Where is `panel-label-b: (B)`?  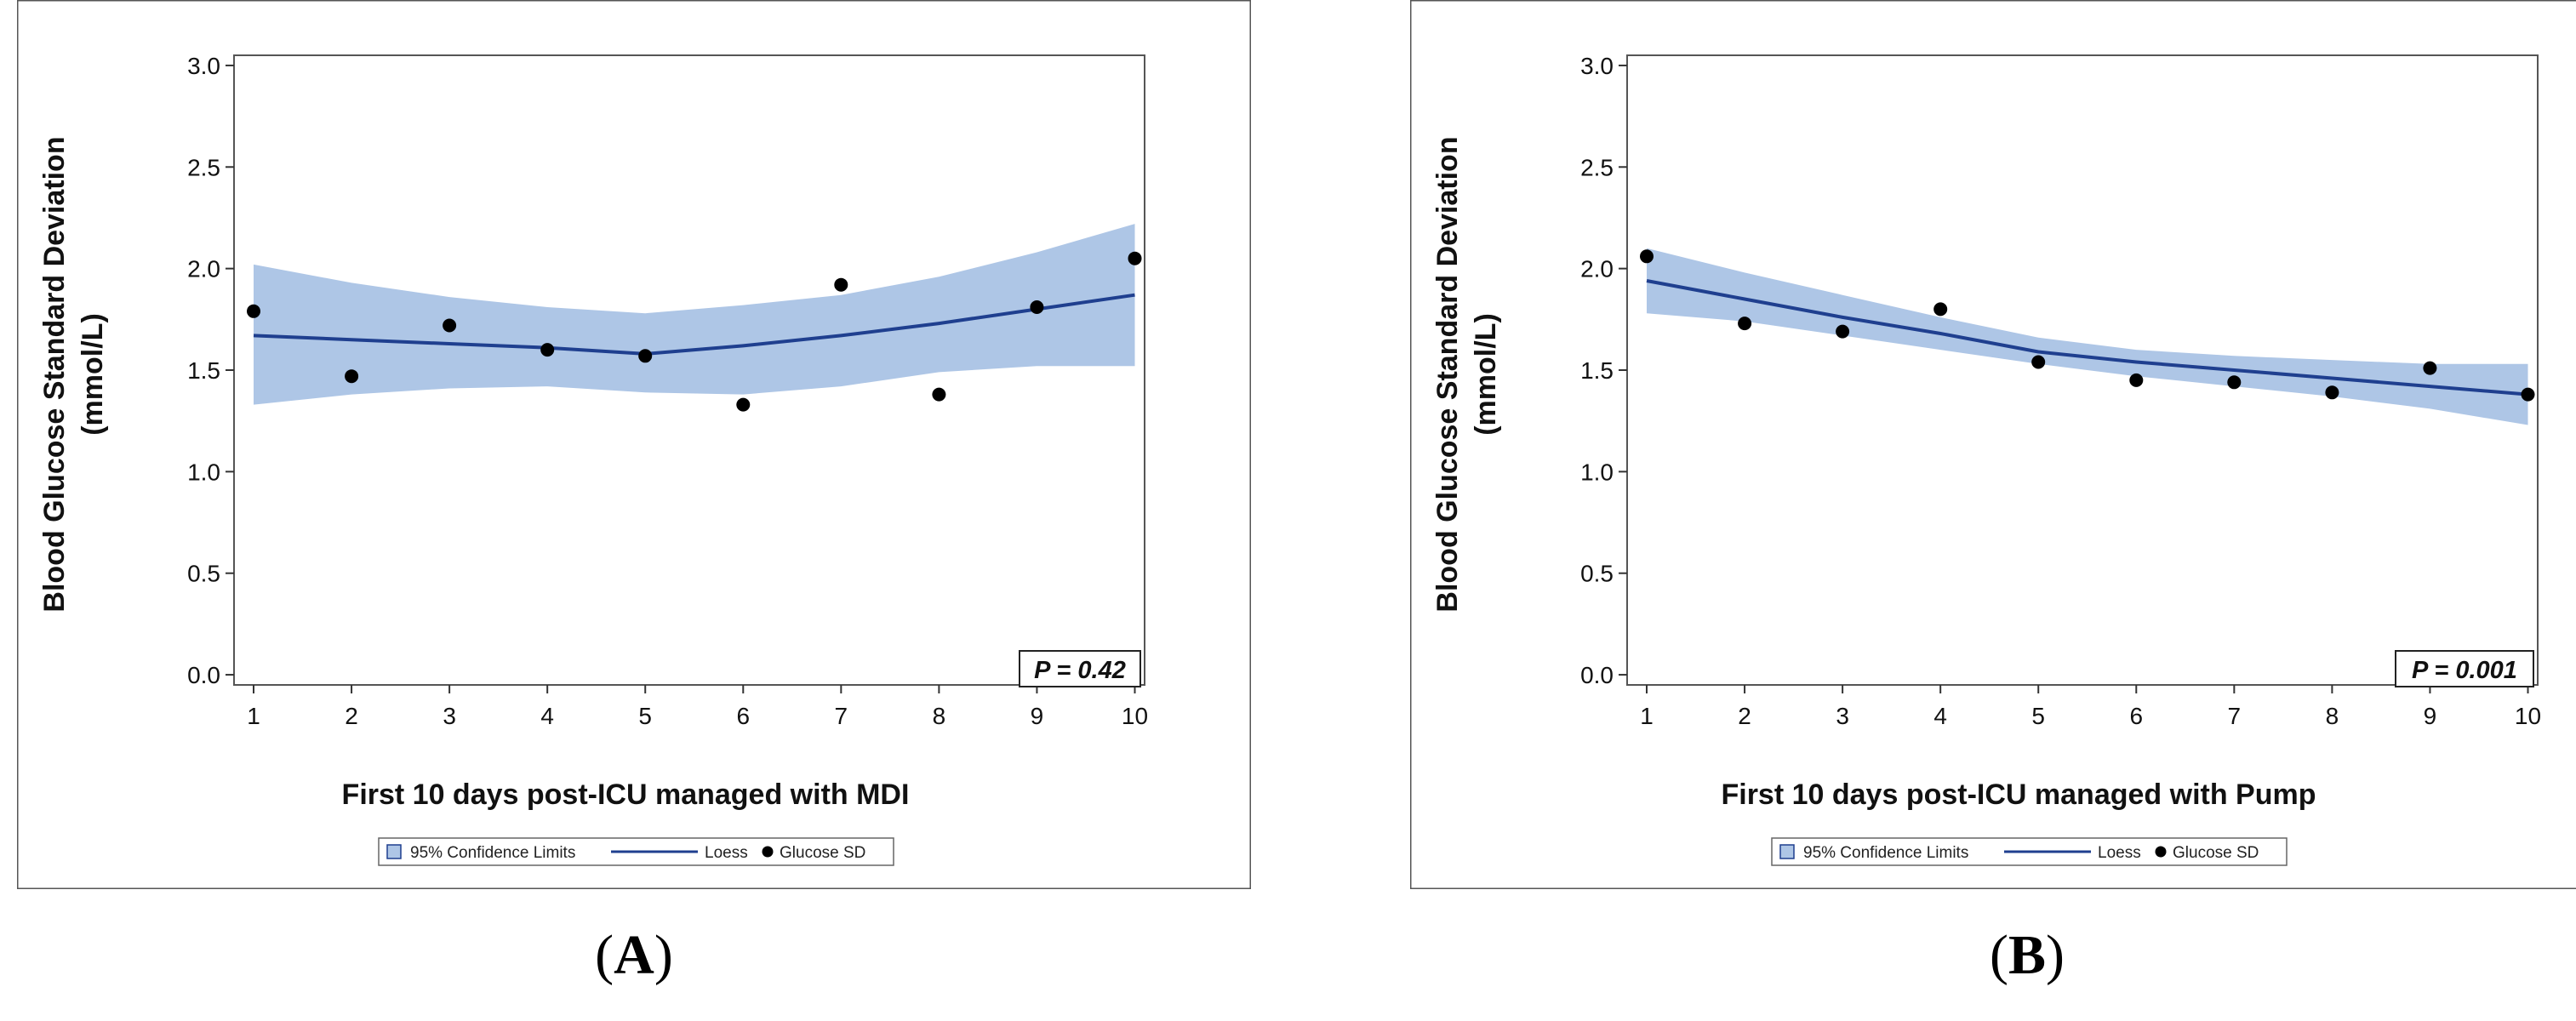
panel-label-b: (B) is located at coordinates (2027, 955).